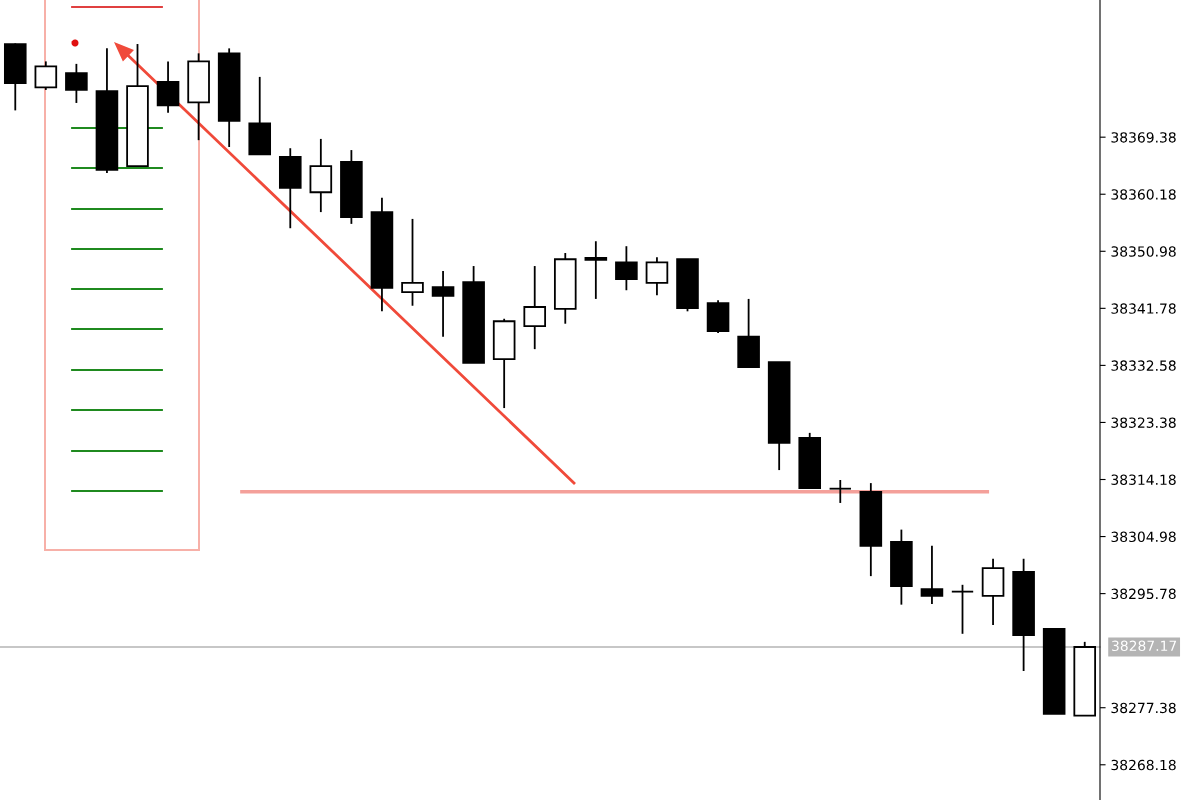  Describe the element at coordinates (1143, 251) in the screenshot. I see `y-tick-label: 38350.98` at that location.